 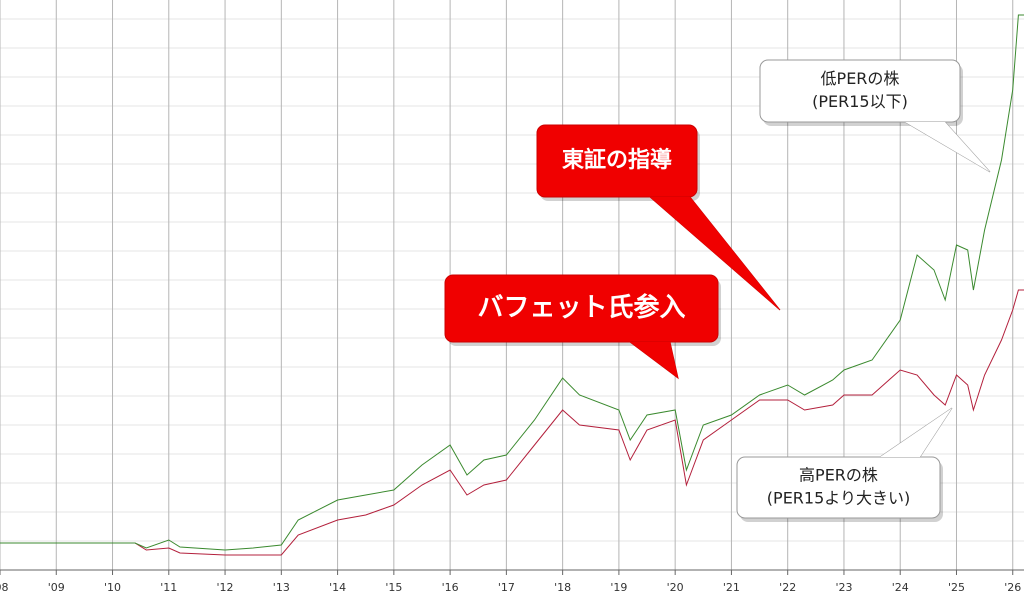 I want to click on callout: 低PERの株 (PER15以下), so click(x=875, y=116).